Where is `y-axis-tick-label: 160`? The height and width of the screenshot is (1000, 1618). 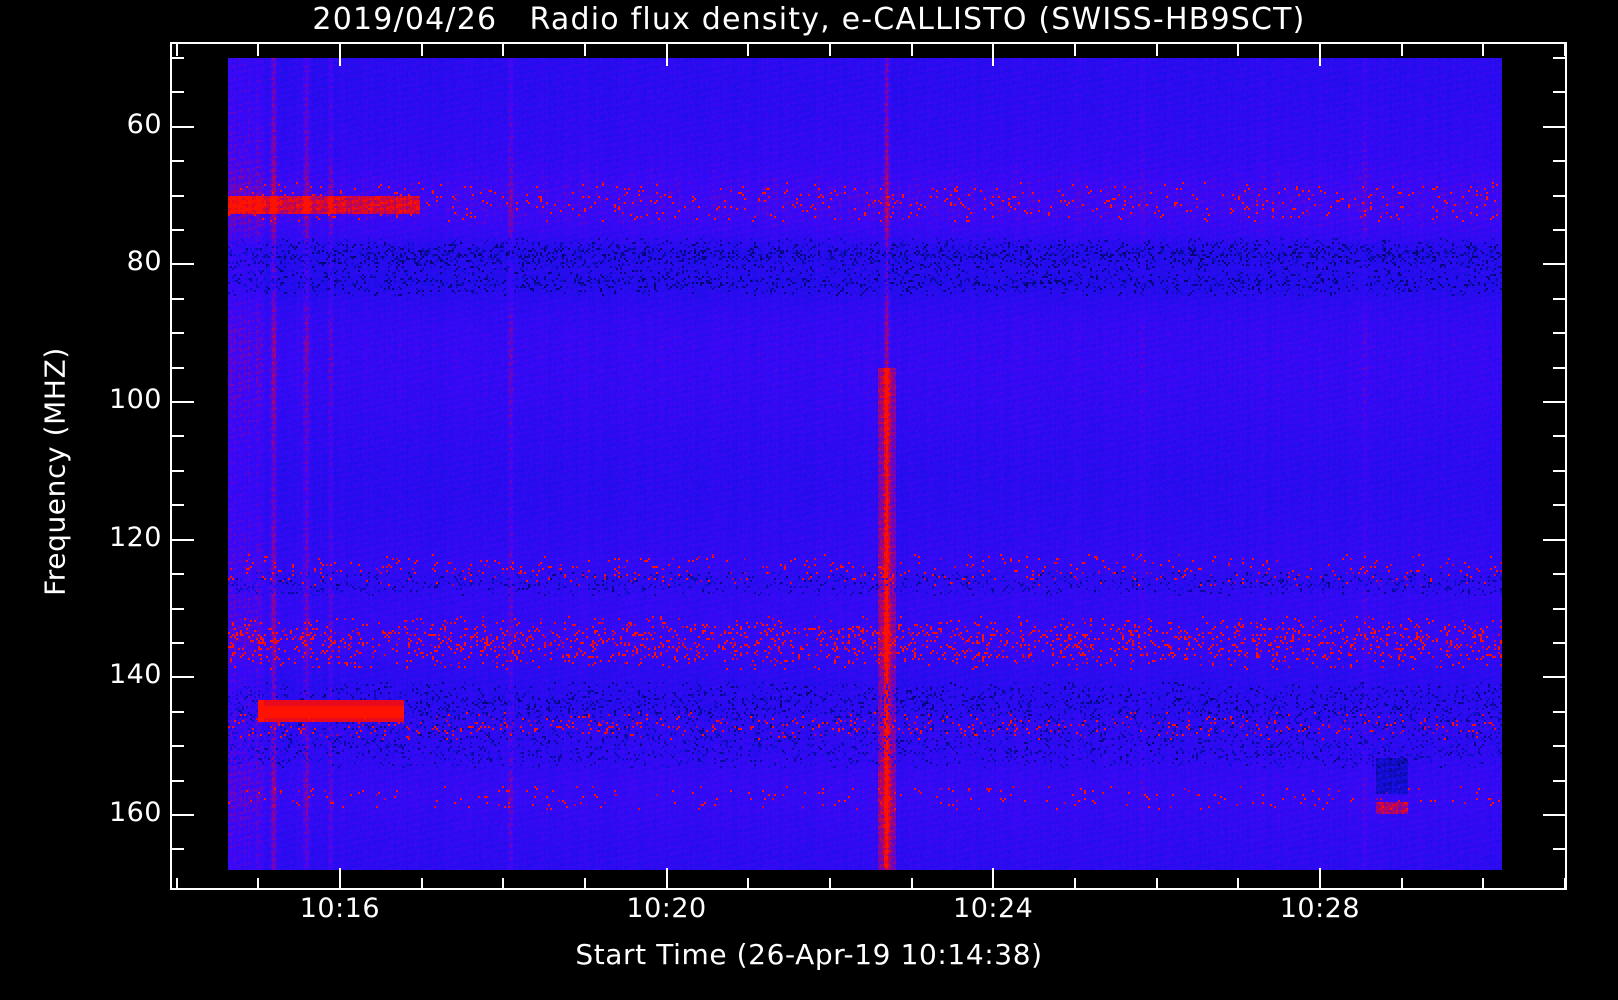 y-axis-tick-label: 160 is located at coordinates (135, 812).